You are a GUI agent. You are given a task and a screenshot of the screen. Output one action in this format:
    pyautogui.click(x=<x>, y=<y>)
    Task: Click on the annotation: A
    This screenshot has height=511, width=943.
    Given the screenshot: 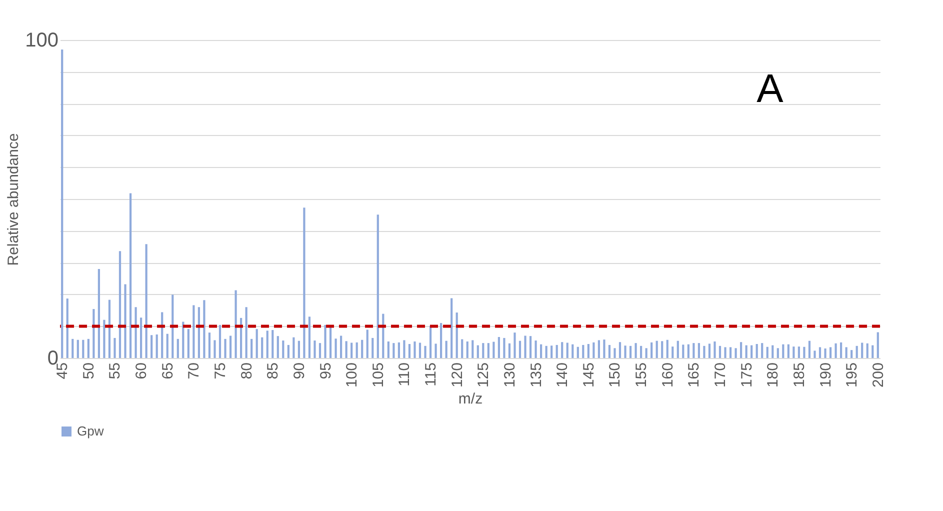 What is the action you would take?
    pyautogui.click(x=770, y=89)
    